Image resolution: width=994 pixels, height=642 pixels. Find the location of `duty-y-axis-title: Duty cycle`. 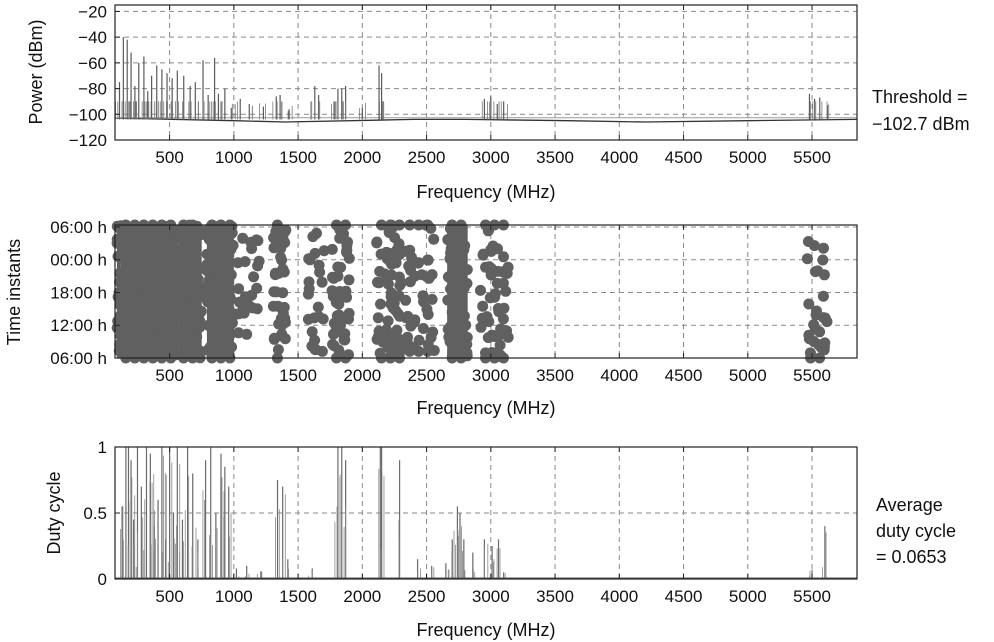

duty-y-axis-title: Duty cycle is located at coordinates (54, 512).